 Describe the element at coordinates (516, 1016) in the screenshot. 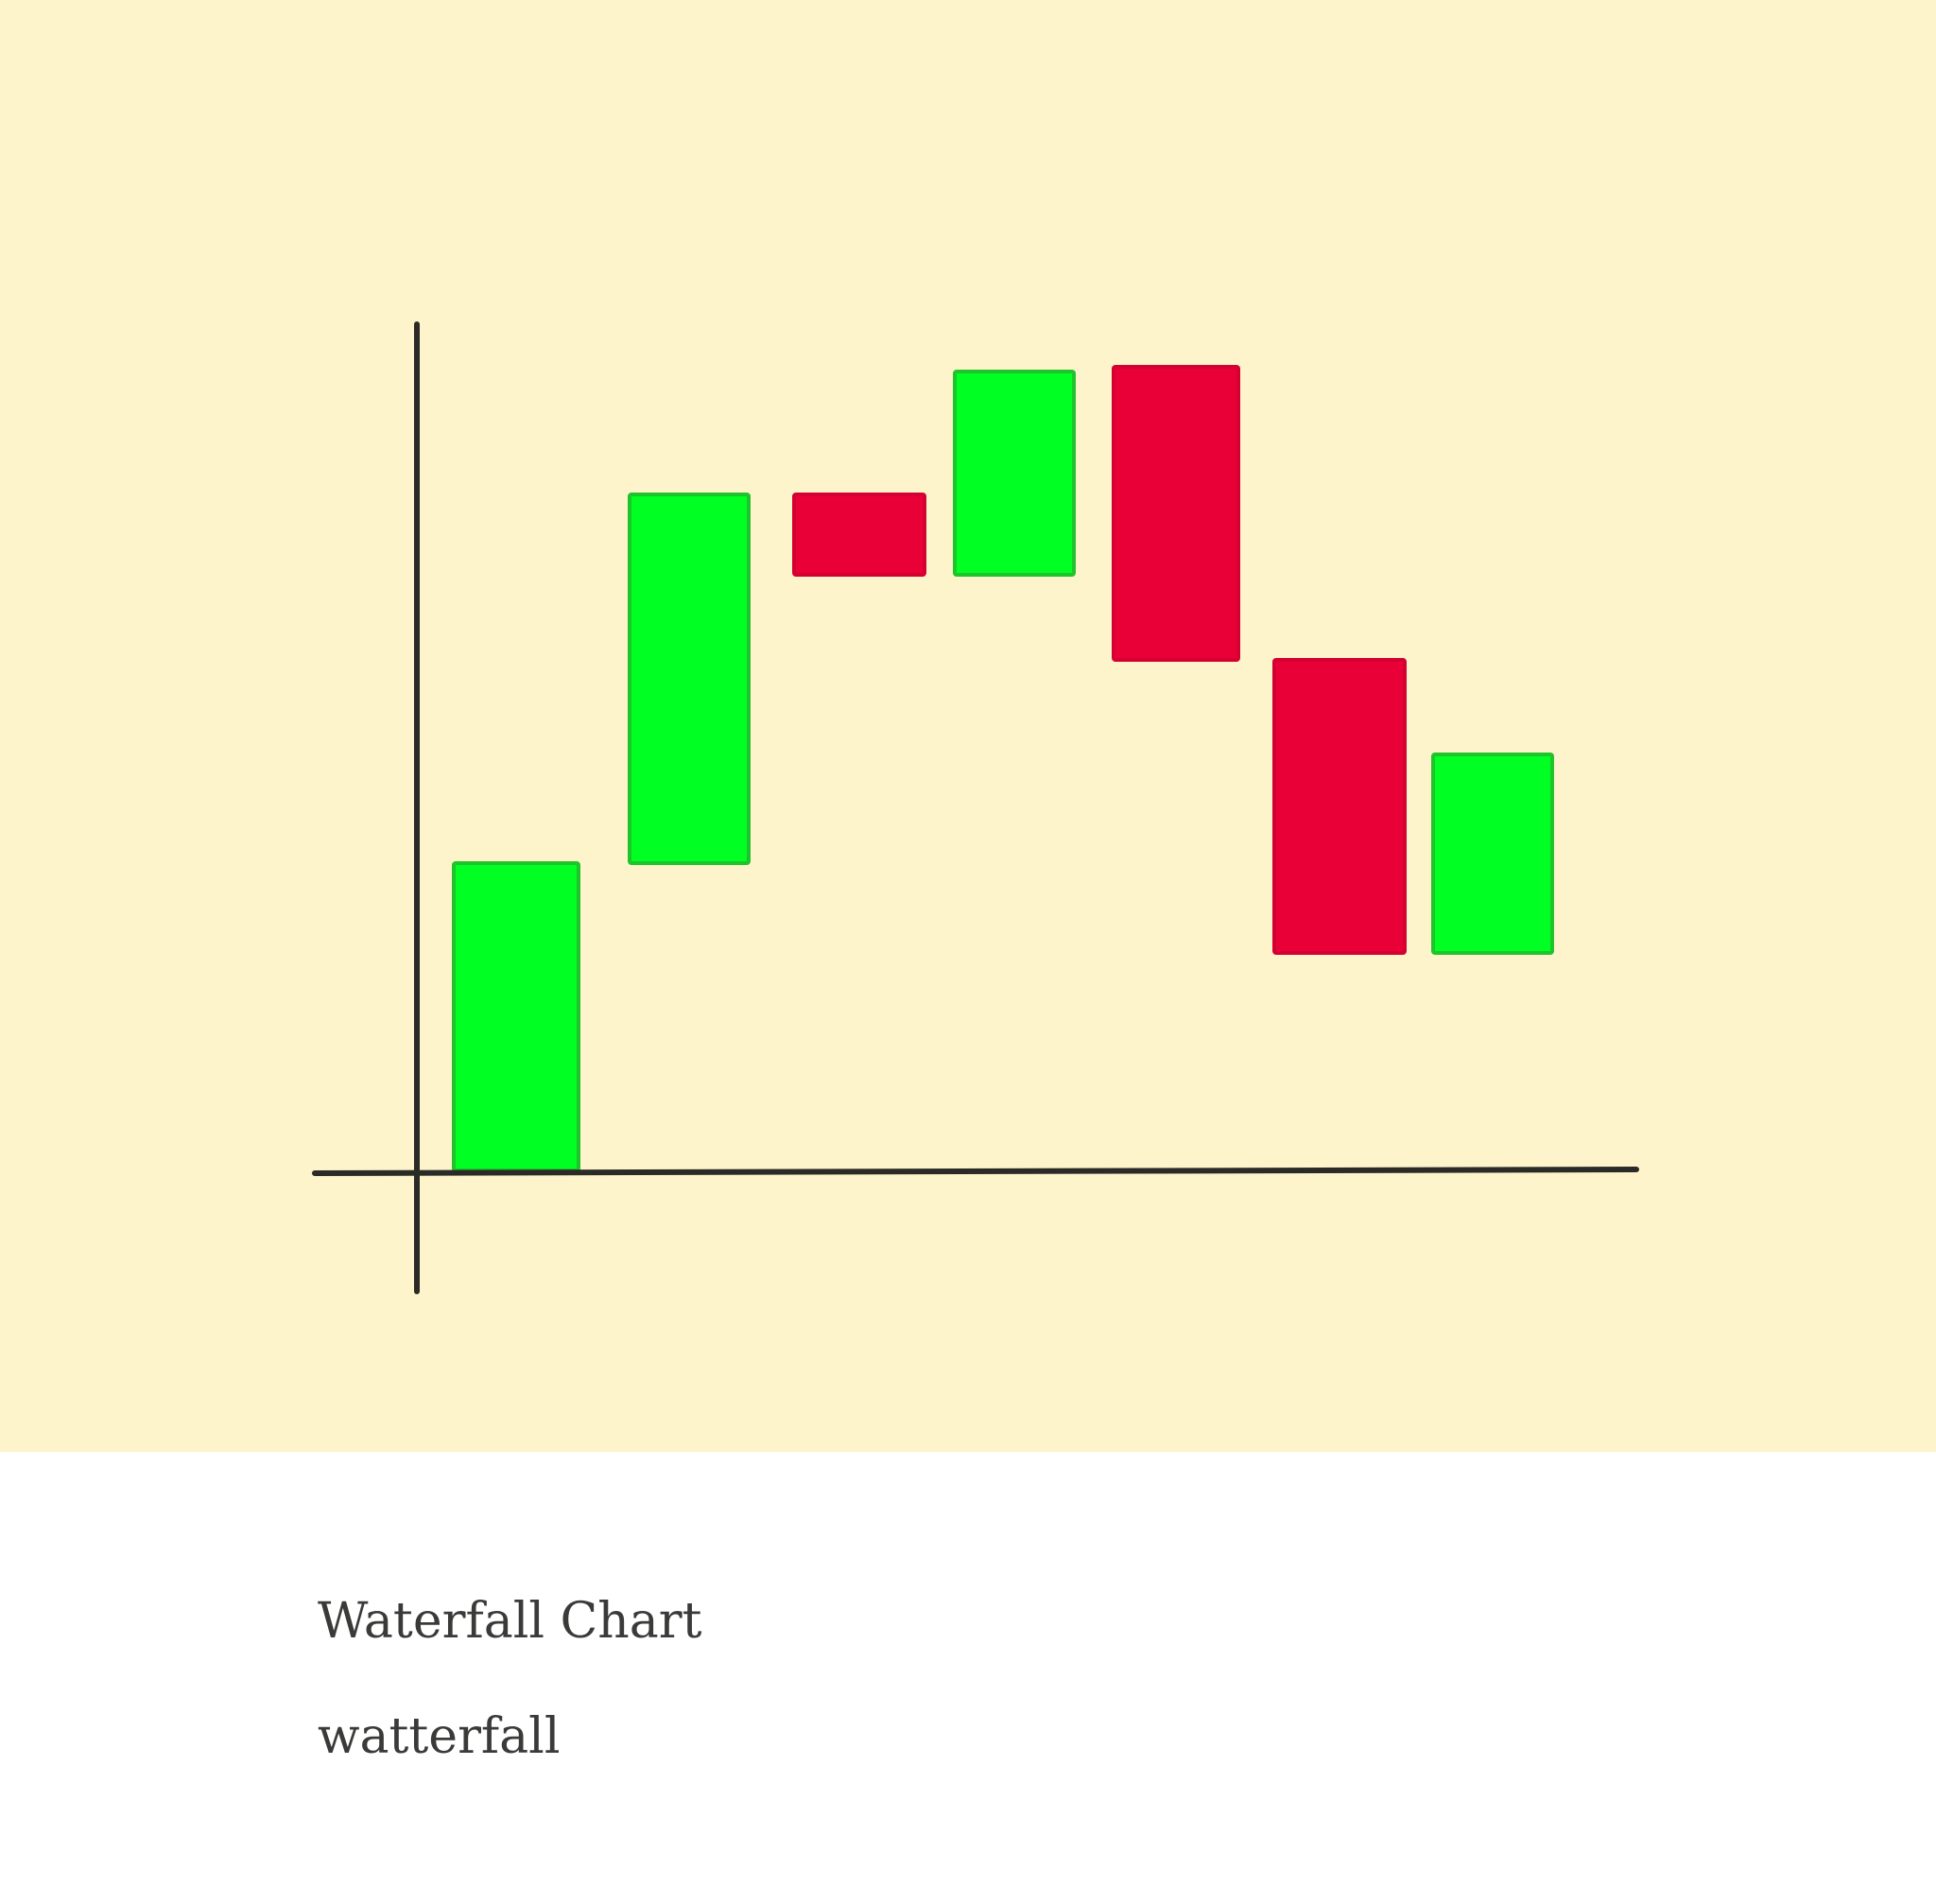

I see `waterfall-bar-1-increase` at that location.